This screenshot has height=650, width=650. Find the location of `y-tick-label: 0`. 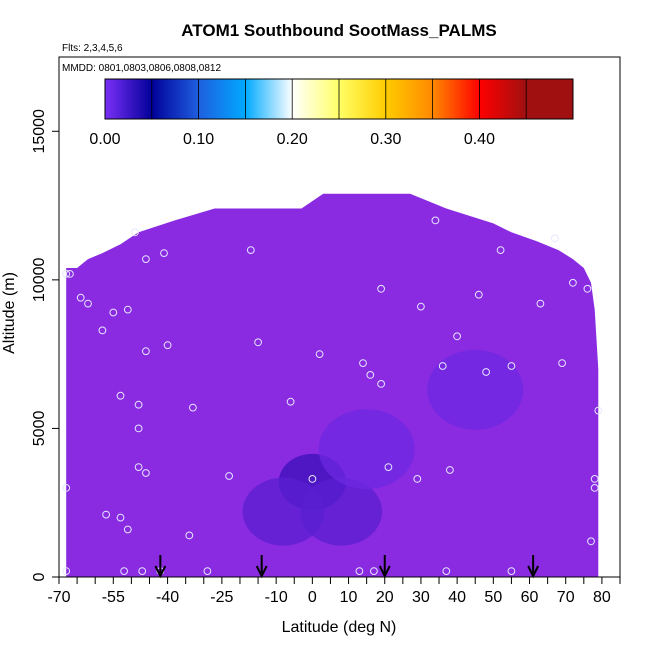

y-tick-label: 0 is located at coordinates (39, 576).